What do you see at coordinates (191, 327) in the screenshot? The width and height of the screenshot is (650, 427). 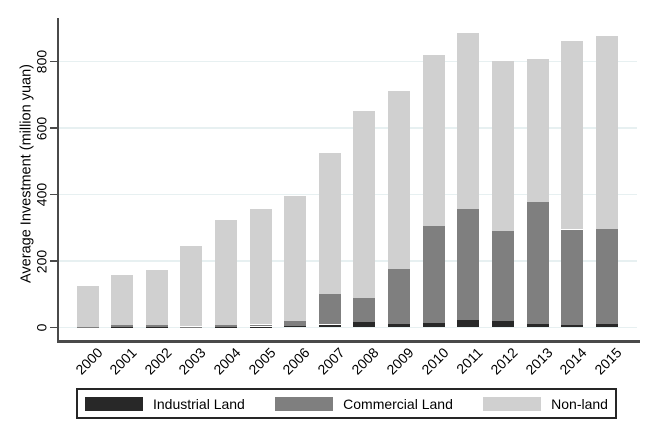 I see `bar-2003-segment-commercial-land` at bounding box center [191, 327].